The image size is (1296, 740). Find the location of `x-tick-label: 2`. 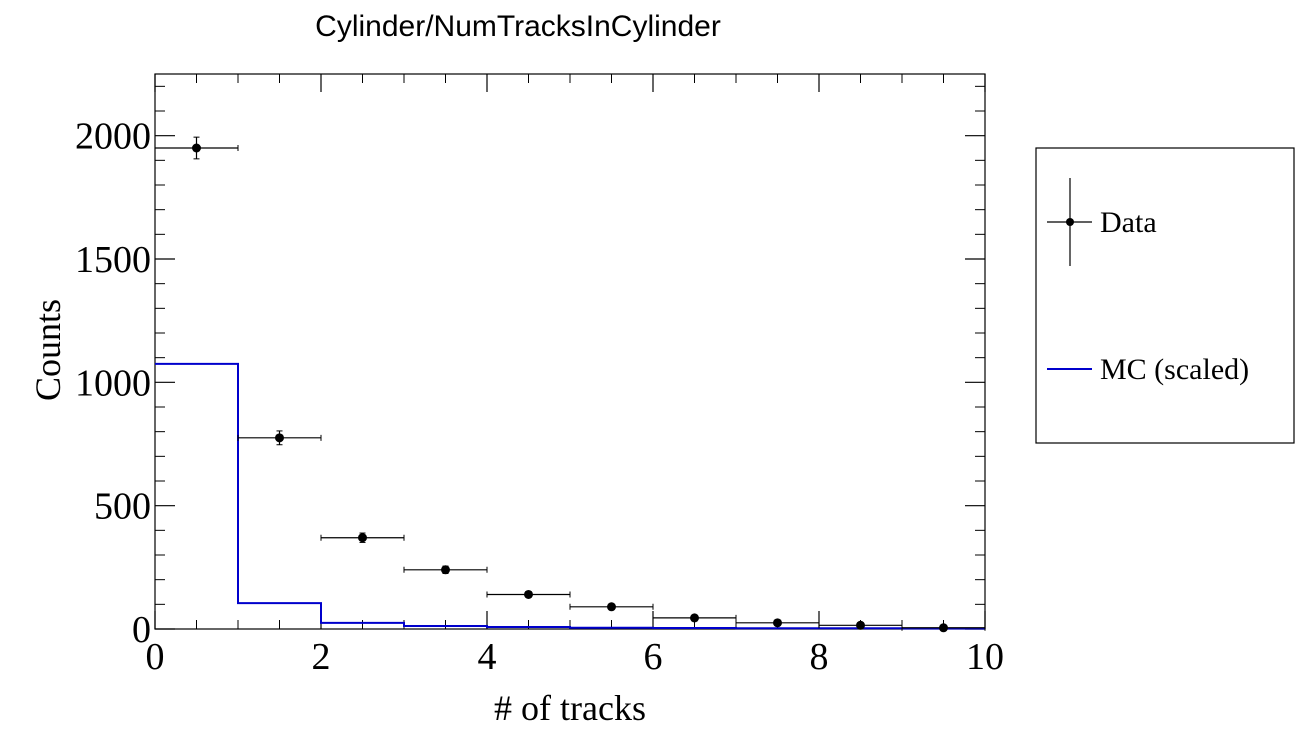

x-tick-label: 2 is located at coordinates (321, 657).